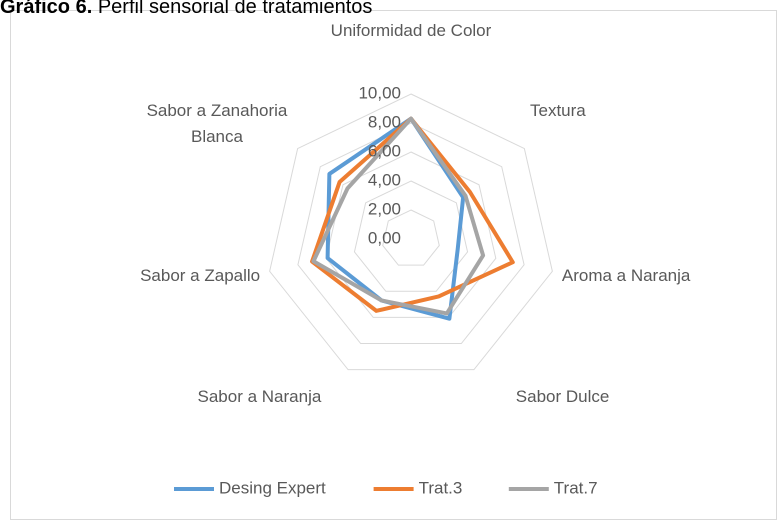 The height and width of the screenshot is (526, 778). What do you see at coordinates (576, 487) in the screenshot?
I see `legend-label: Trat.7` at bounding box center [576, 487].